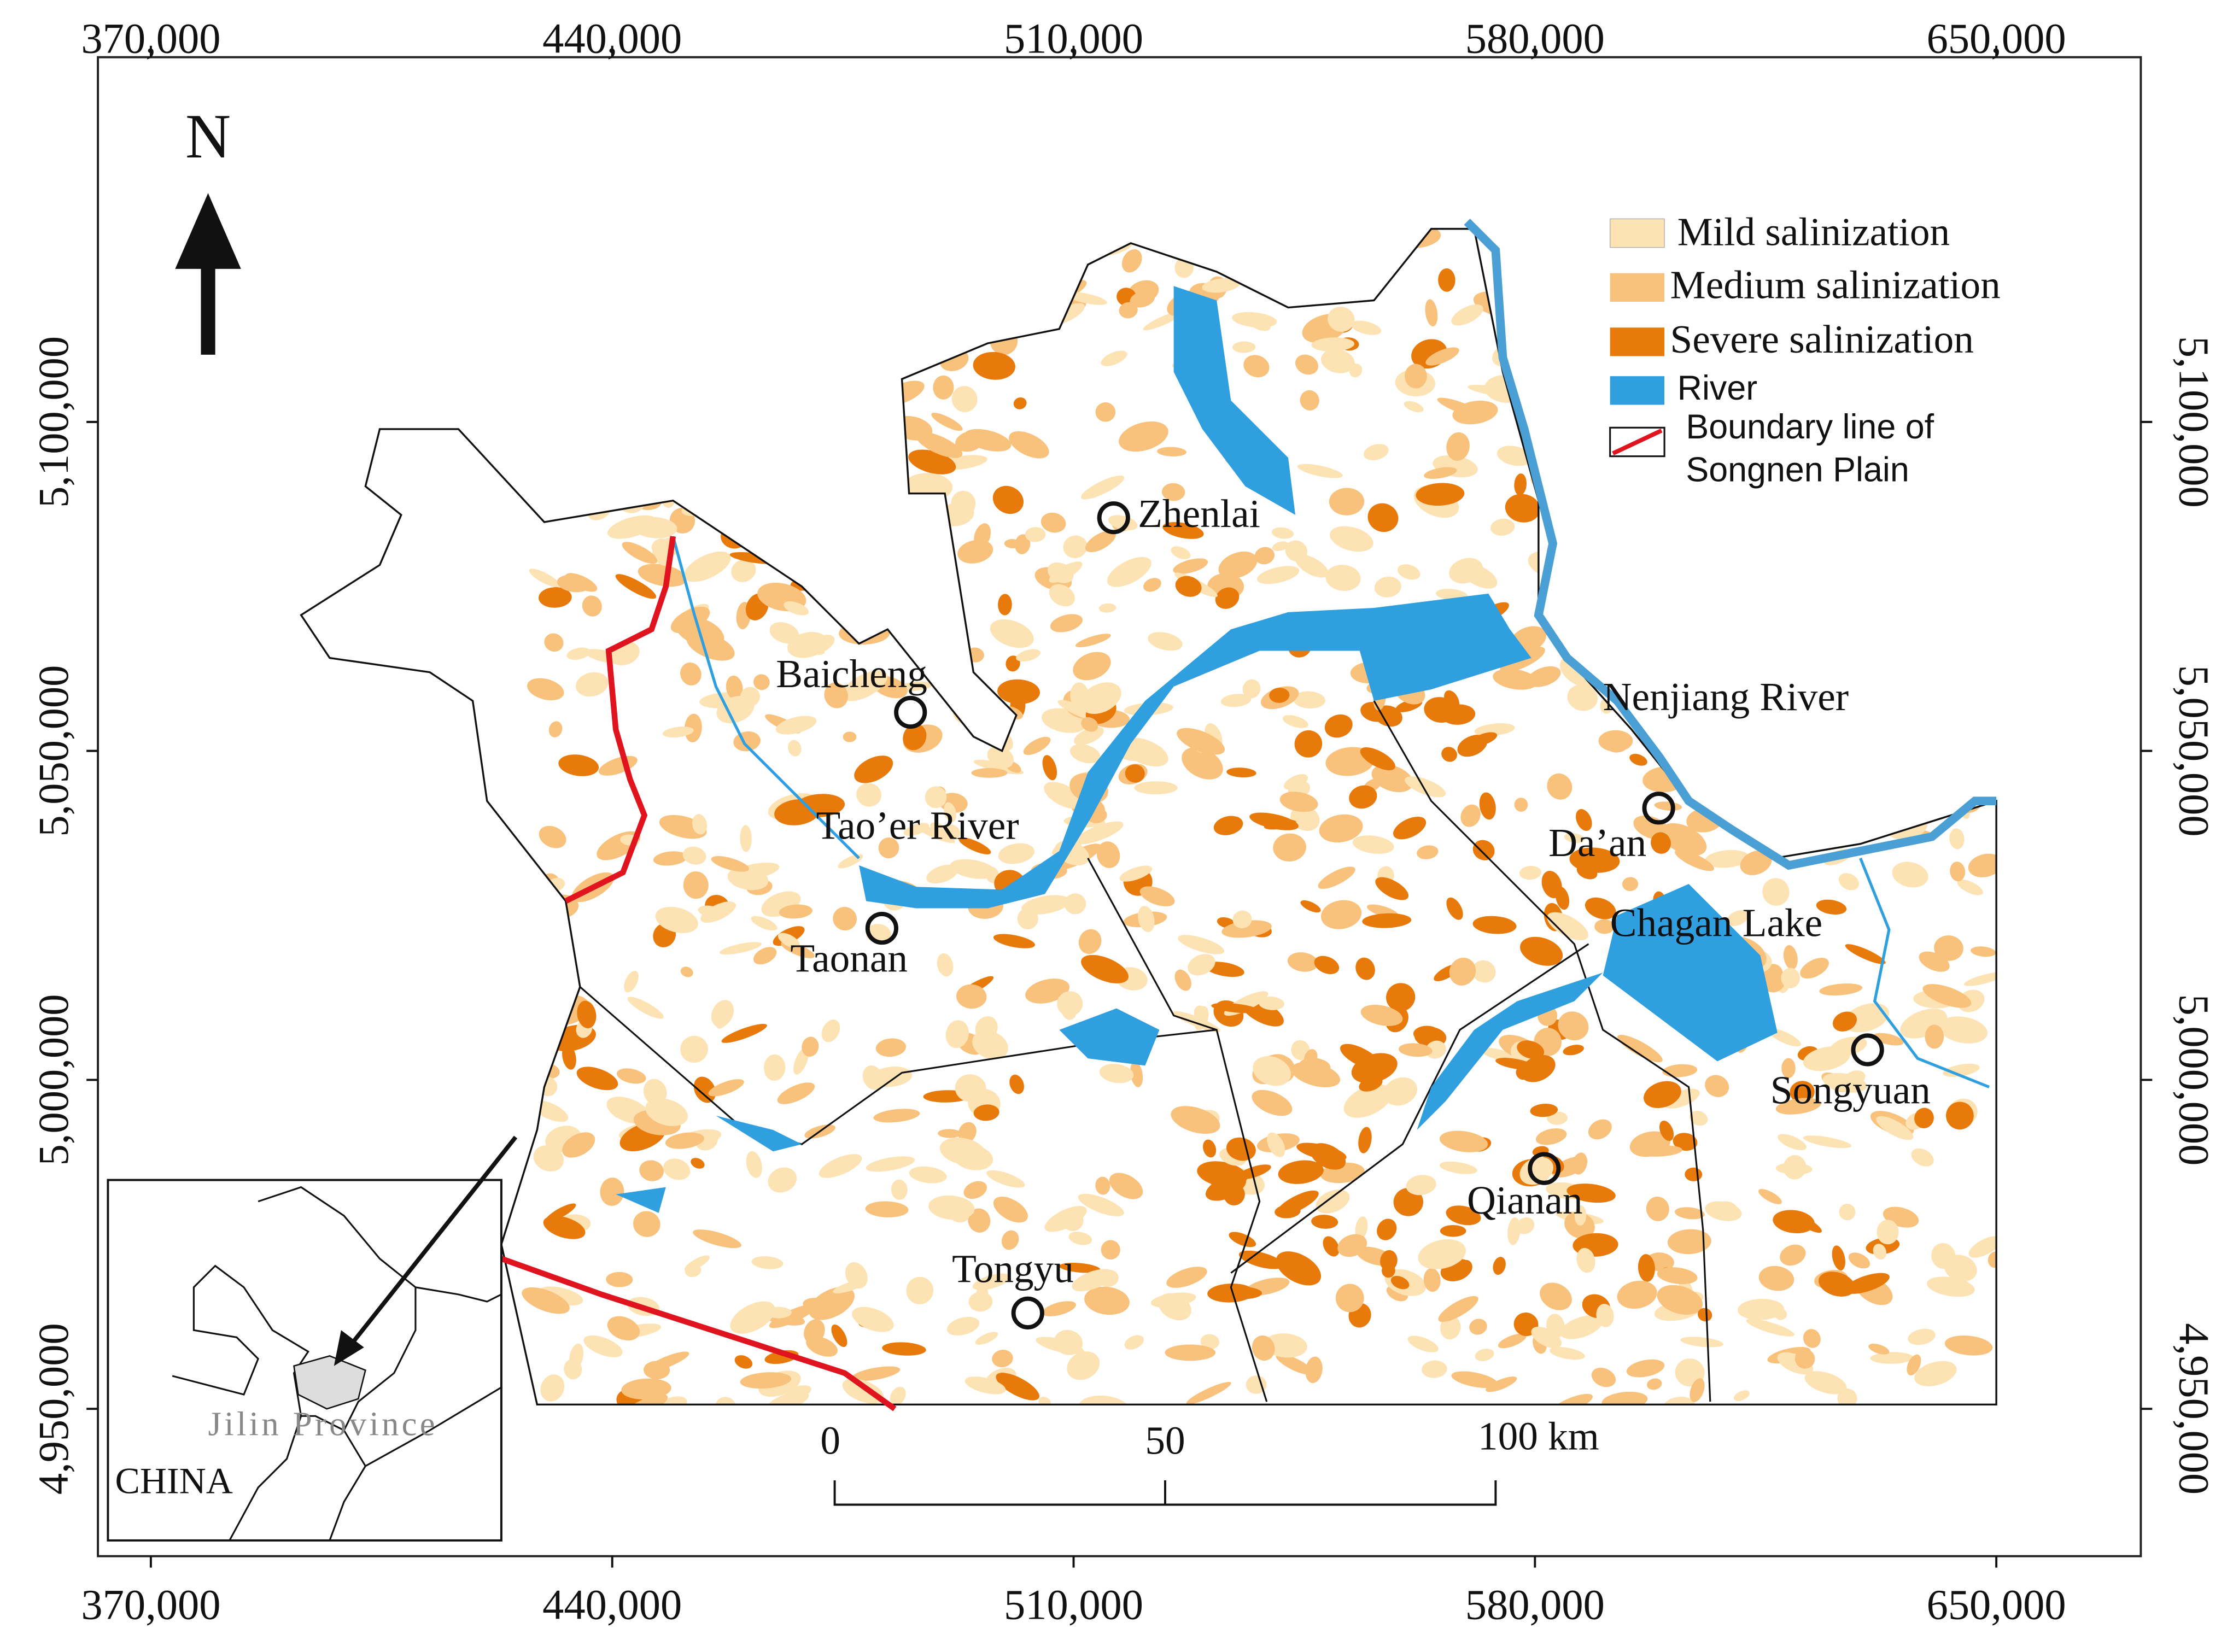 This screenshot has height=1652, width=2233. I want to click on water-label: Nenjiang River, so click(1726, 697).